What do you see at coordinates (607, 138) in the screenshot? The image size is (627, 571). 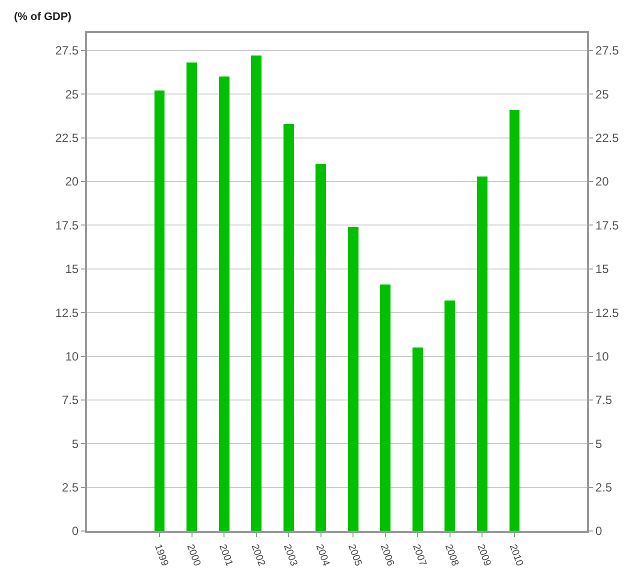 I see `y2-tick-label: 22.5` at bounding box center [607, 138].